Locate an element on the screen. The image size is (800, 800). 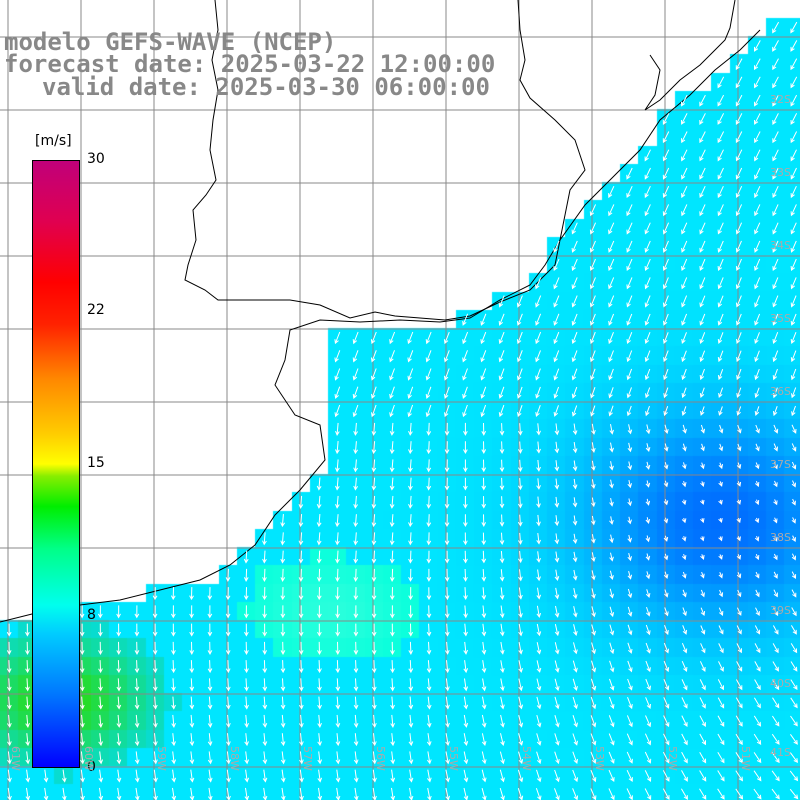
lon-label: 58W is located at coordinates (234, 758).